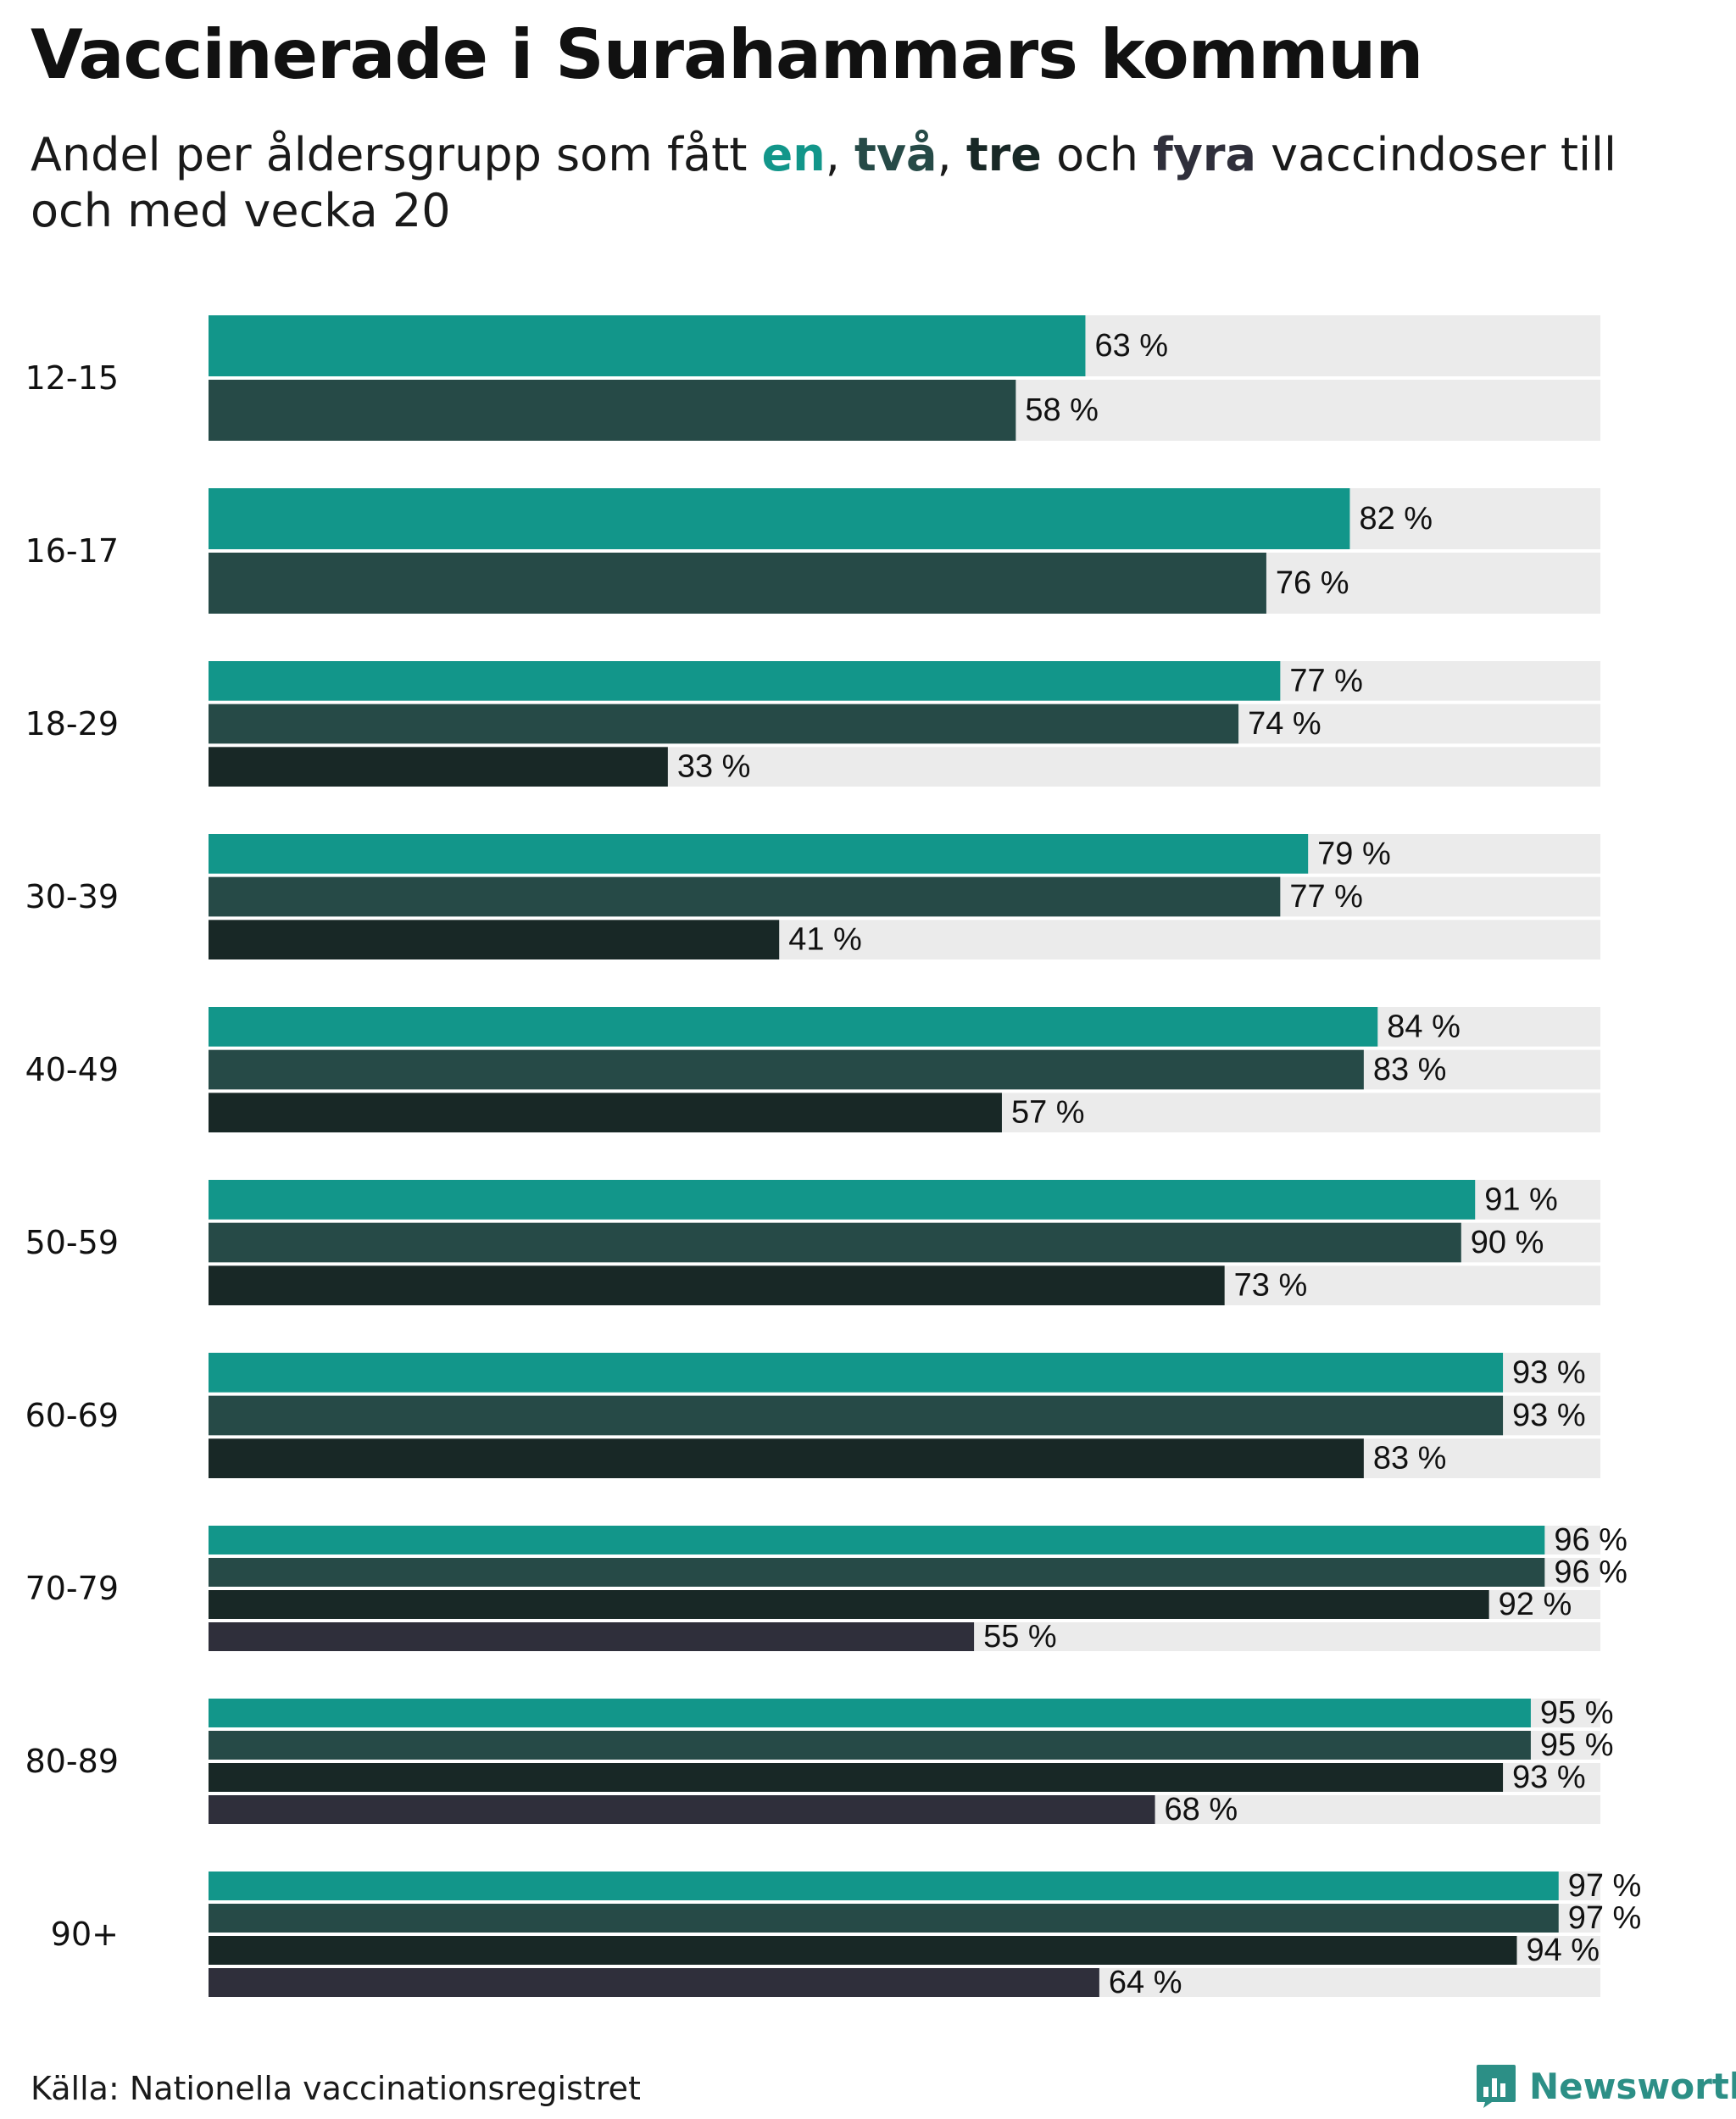 Image resolution: width=1736 pixels, height=2119 pixels. I want to click on category-label: 40-49, so click(72, 1070).